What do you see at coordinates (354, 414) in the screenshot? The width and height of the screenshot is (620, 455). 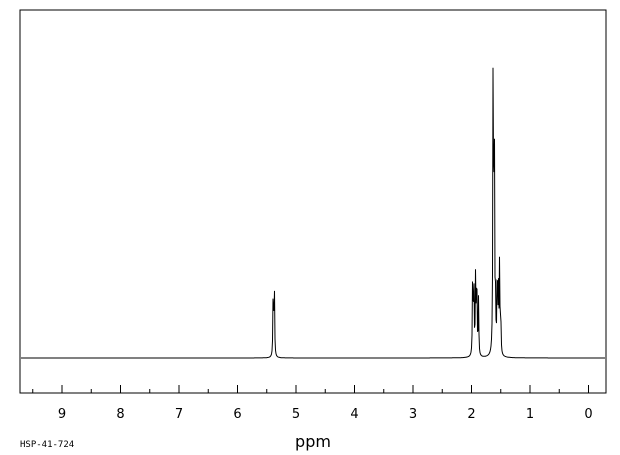 I see `x-tick-label: 4` at bounding box center [354, 414].